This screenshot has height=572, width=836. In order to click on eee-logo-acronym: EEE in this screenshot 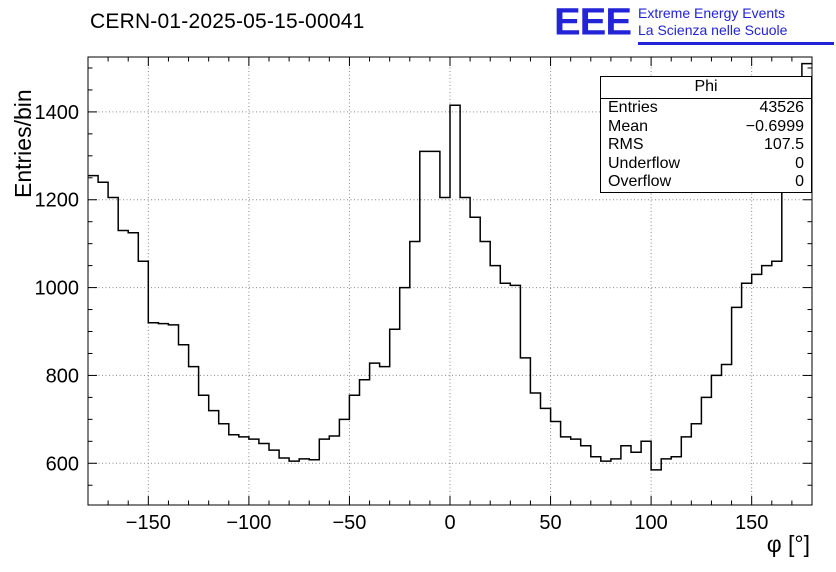, I will do `click(592, 22)`.